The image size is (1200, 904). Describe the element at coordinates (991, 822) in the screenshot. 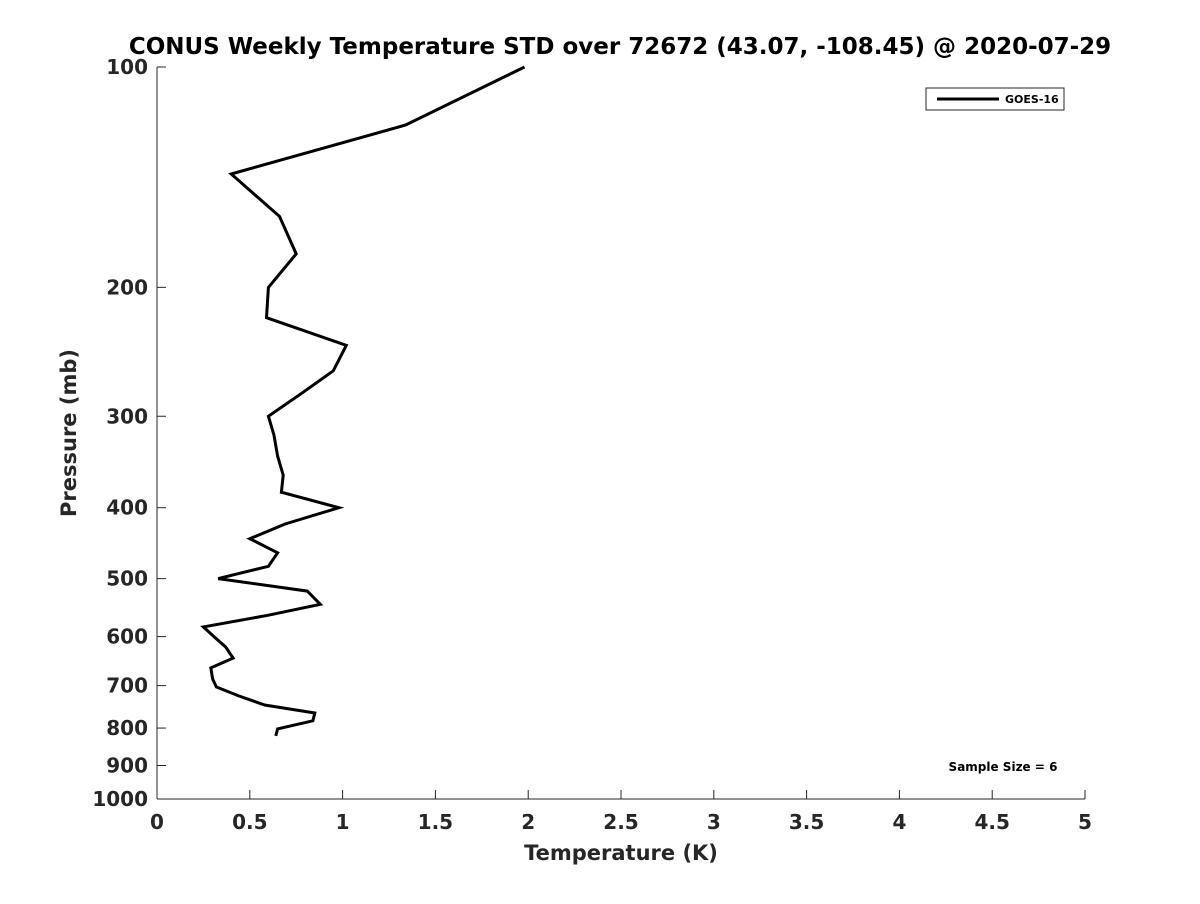

I see `x-tick-label: 4.5` at that location.